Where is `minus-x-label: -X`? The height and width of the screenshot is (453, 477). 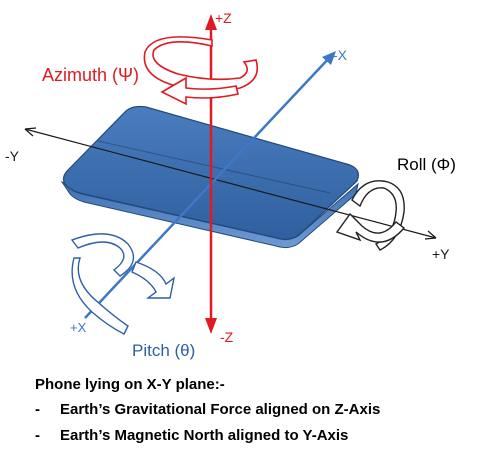 minus-x-label: -X is located at coordinates (340, 55).